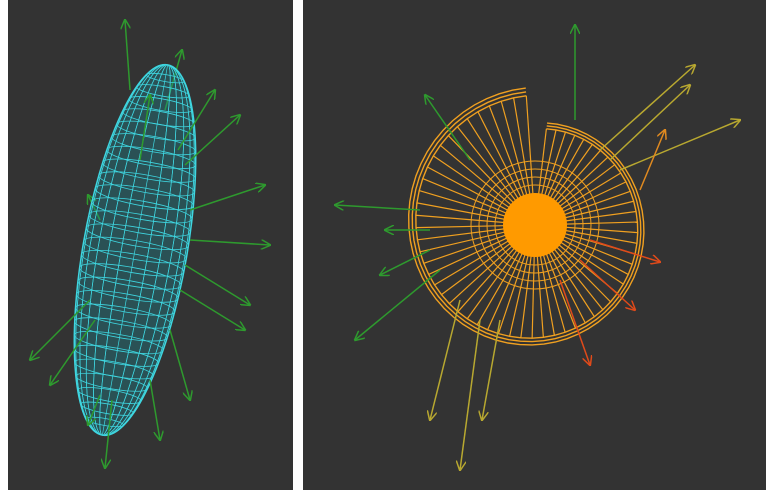 The width and height of the screenshot is (766, 490). I want to click on ellipsoid-wireframe, so click(135, 250).